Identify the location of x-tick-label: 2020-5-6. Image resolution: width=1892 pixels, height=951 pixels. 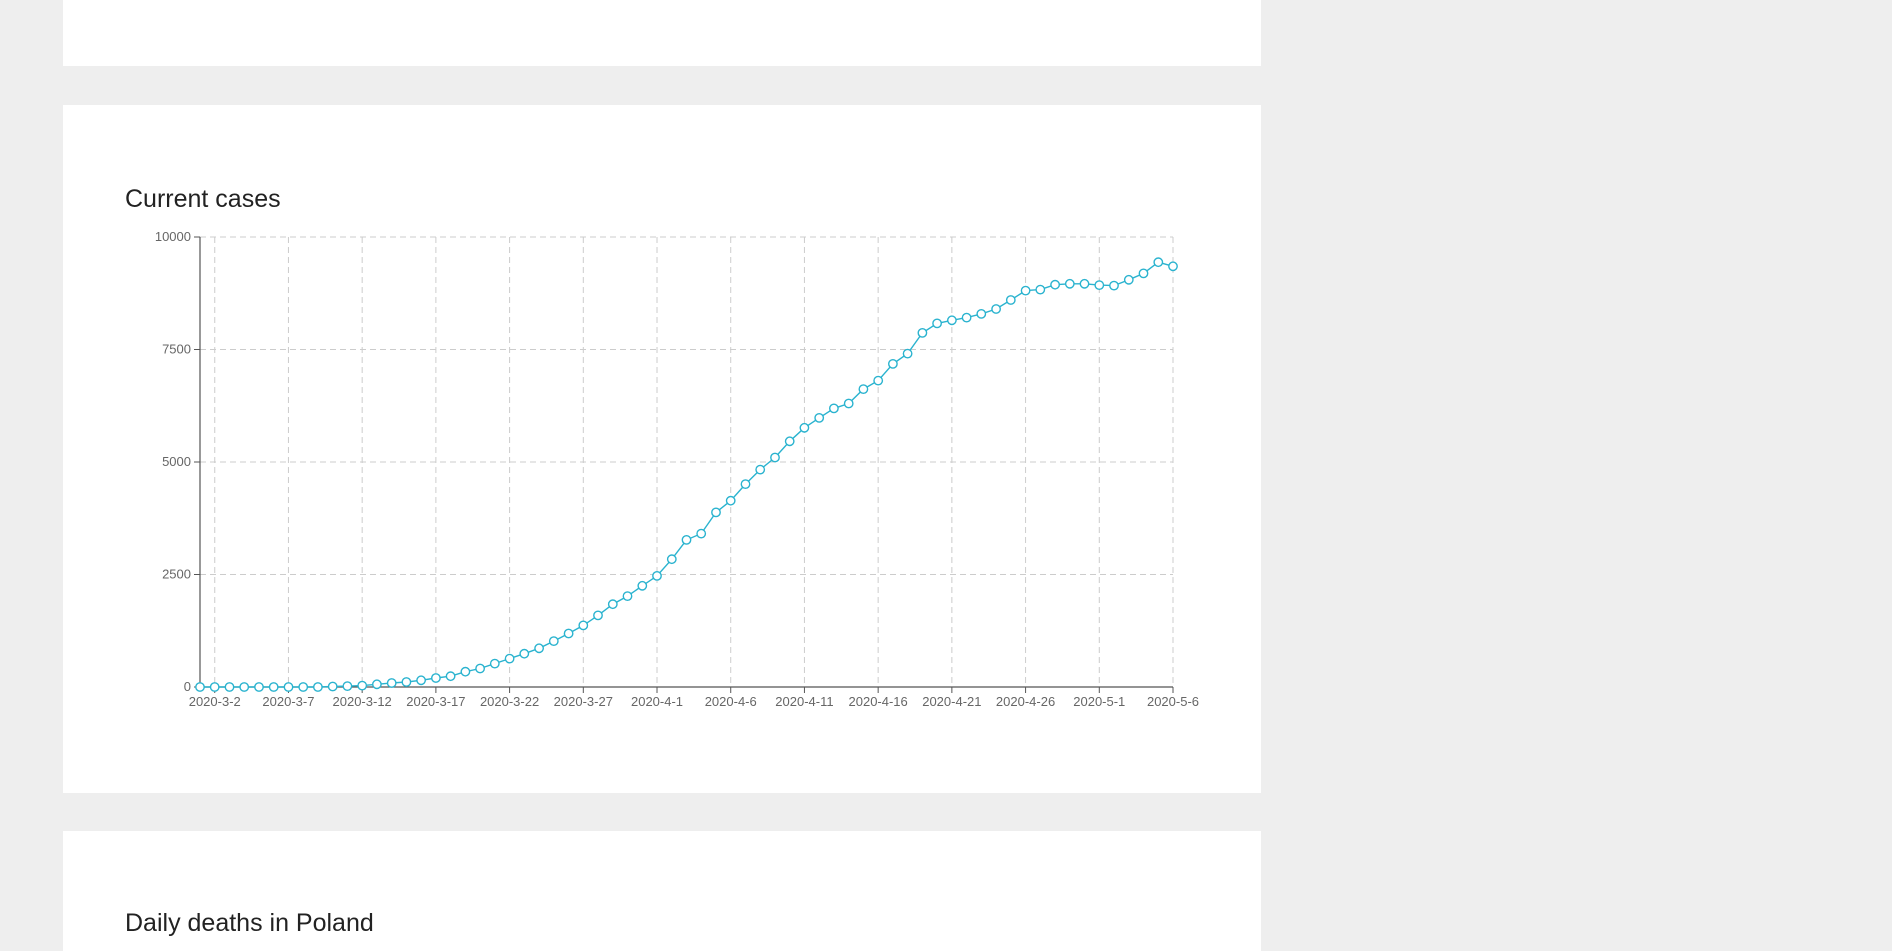
(1173, 701).